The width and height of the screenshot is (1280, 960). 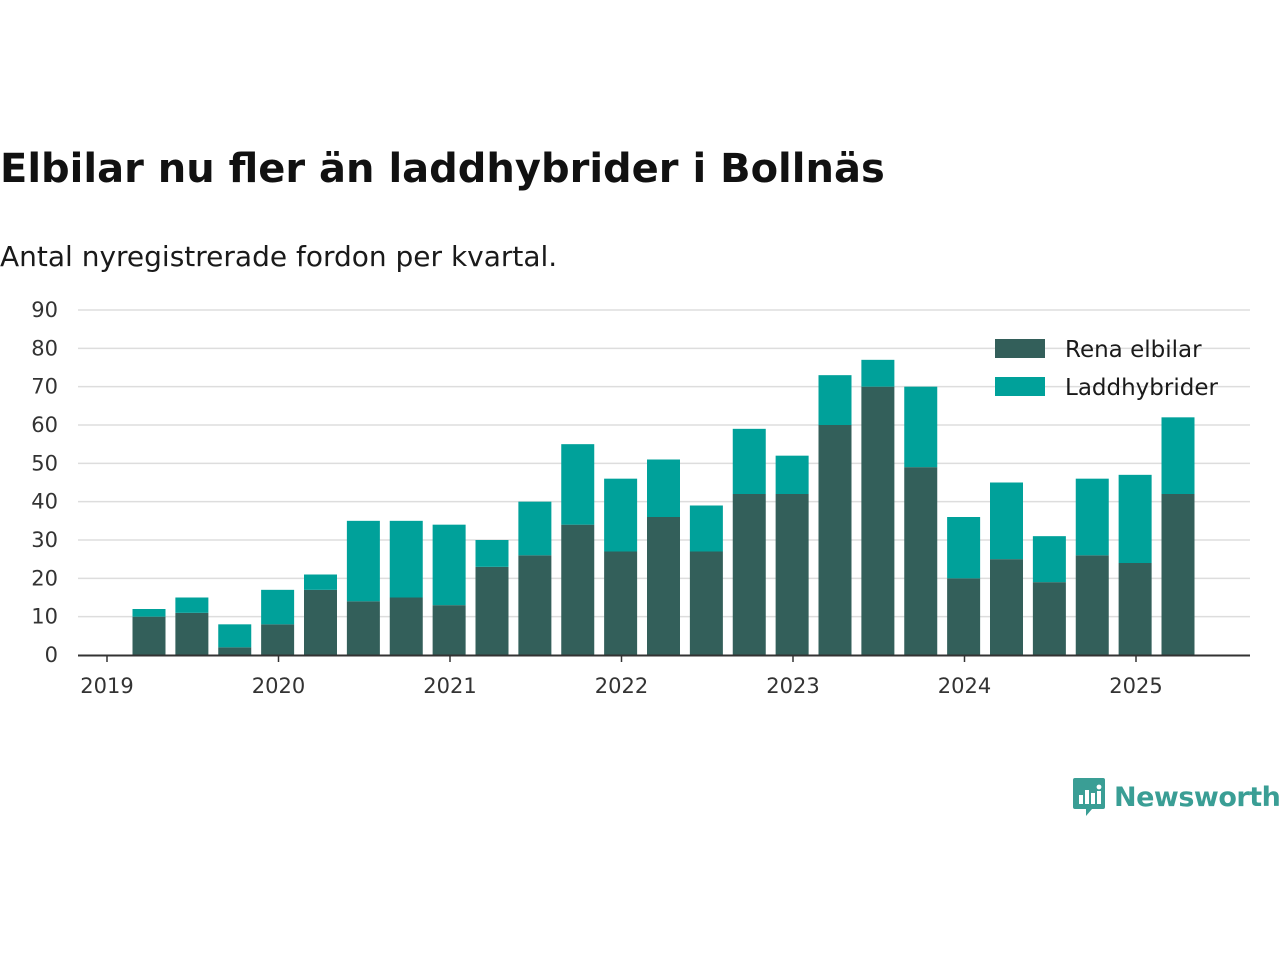 What do you see at coordinates (1197, 797) in the screenshot?
I see `brand-name: Newsworthy` at bounding box center [1197, 797].